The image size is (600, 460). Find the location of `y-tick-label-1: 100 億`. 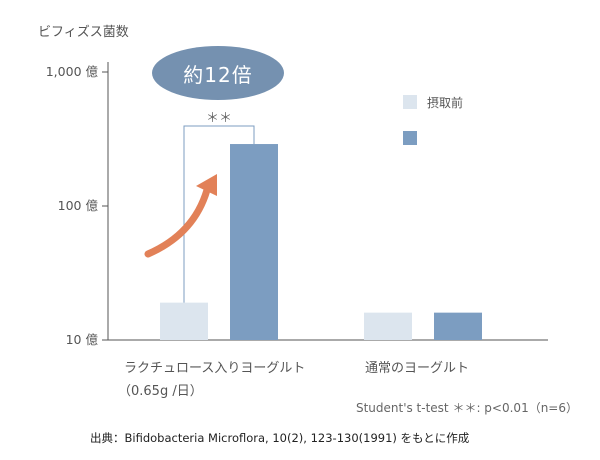

y-tick-label-1: 100 億 is located at coordinates (78, 205).